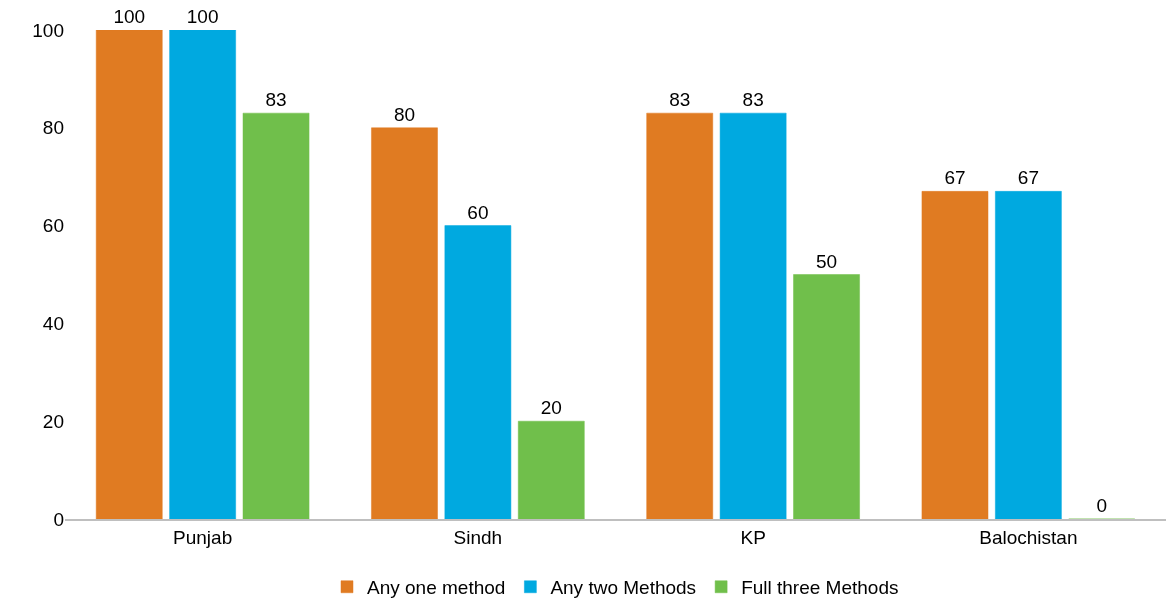 Image resolution: width=1176 pixels, height=616 pixels. I want to click on y-tick-label: 40, so click(53, 324).